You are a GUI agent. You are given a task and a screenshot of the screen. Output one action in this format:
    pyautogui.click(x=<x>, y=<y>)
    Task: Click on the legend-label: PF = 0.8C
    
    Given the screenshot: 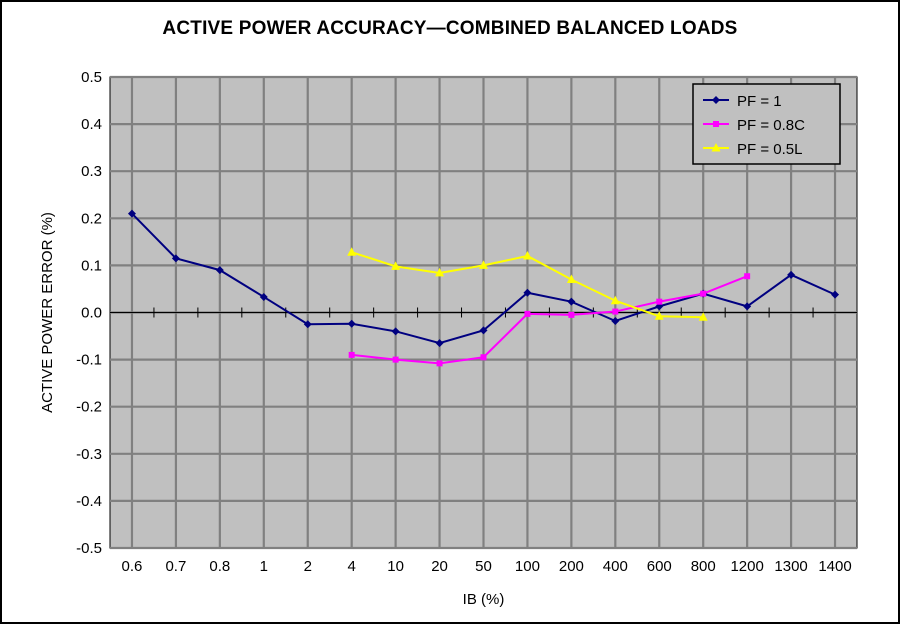 What is the action you would take?
    pyautogui.click(x=771, y=125)
    